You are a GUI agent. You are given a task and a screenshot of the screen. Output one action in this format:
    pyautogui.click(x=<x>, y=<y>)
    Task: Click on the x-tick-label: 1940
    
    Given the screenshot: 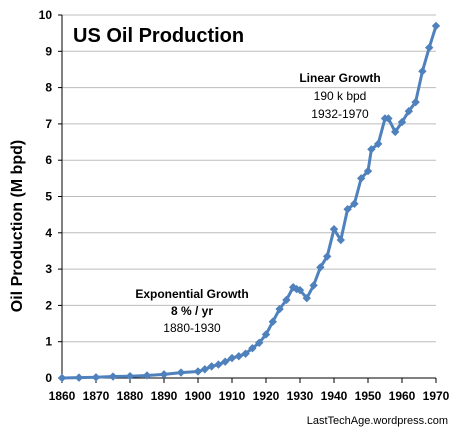 What is the action you would take?
    pyautogui.click(x=334, y=396)
    